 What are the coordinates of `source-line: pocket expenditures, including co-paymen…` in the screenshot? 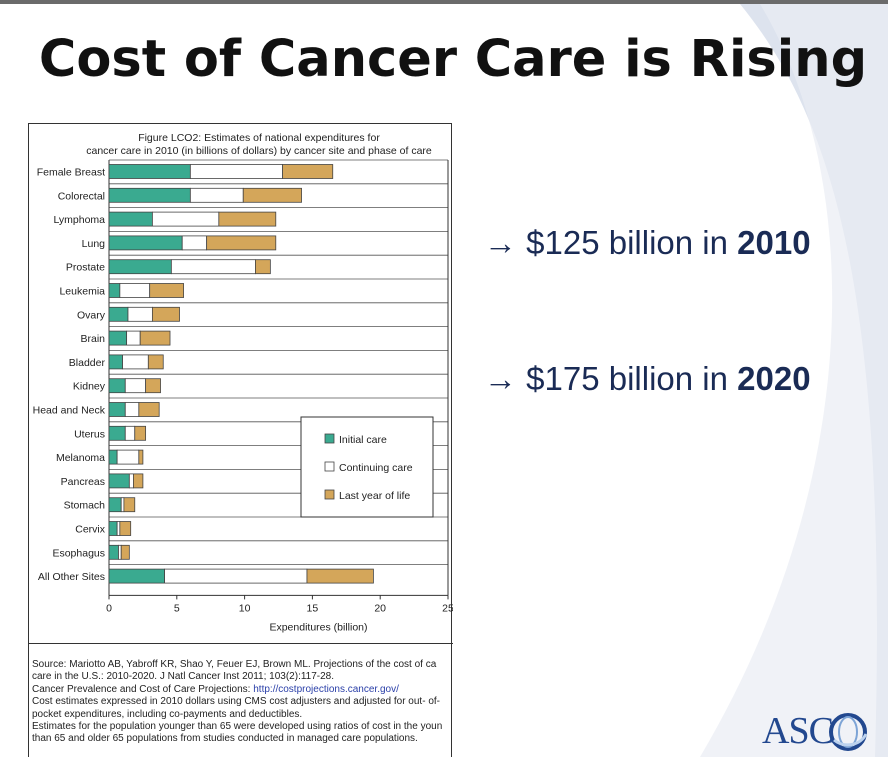 It's located at (242, 715).